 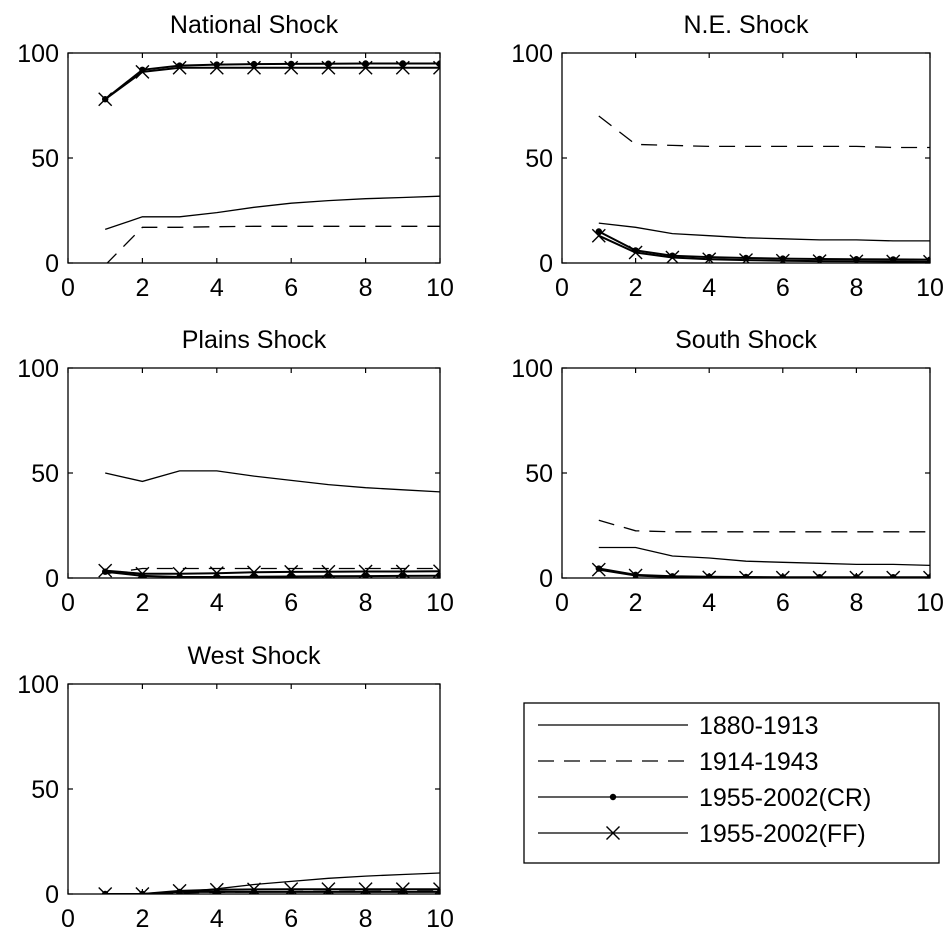 What do you see at coordinates (678, 762) in the screenshot?
I see `legend-item-2: 1914-1943` at bounding box center [678, 762].